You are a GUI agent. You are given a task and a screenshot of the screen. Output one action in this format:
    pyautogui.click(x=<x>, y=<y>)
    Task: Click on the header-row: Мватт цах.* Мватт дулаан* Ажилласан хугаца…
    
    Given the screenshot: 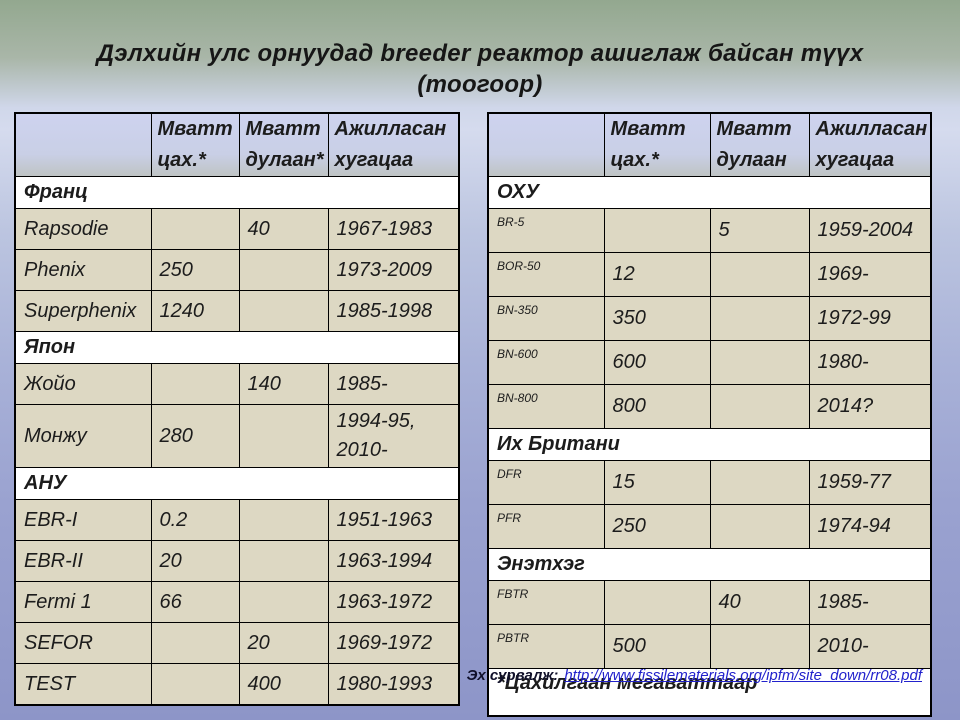 What is the action you would take?
    pyautogui.click(x=237, y=144)
    